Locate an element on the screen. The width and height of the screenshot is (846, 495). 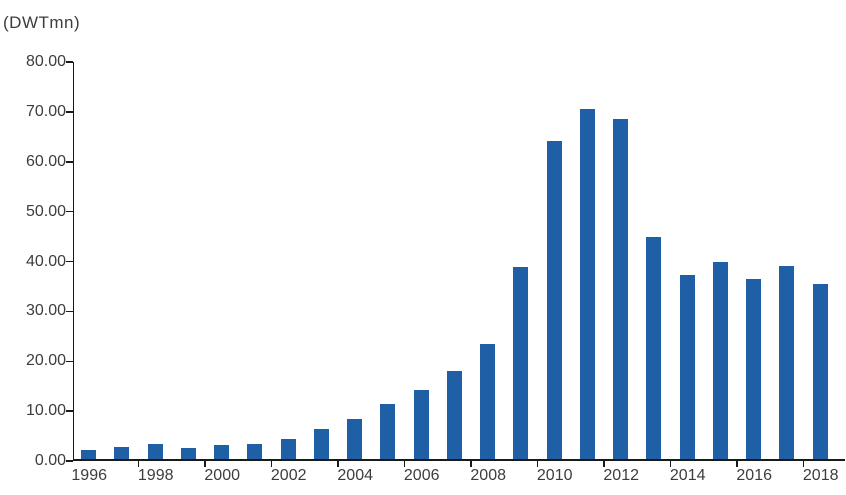
y-axis-unit-label: (DWTmn) is located at coordinates (42, 22).